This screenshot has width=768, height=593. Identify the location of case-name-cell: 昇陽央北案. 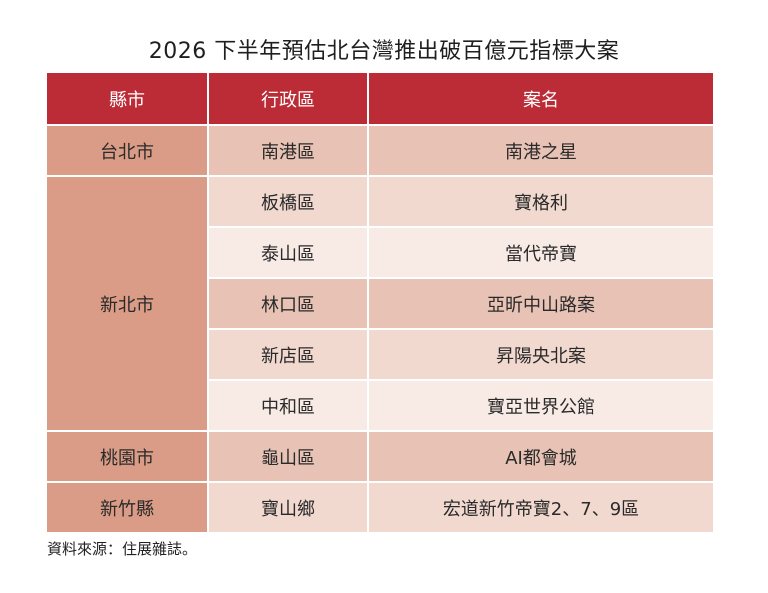
(540, 353).